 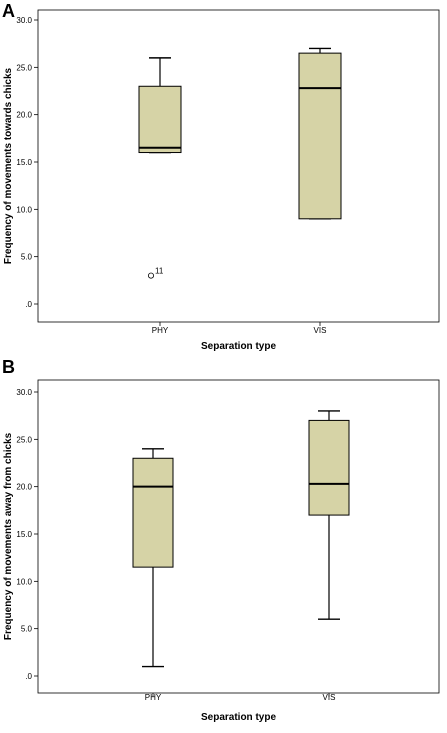 I want to click on outlier-point, so click(x=150, y=275).